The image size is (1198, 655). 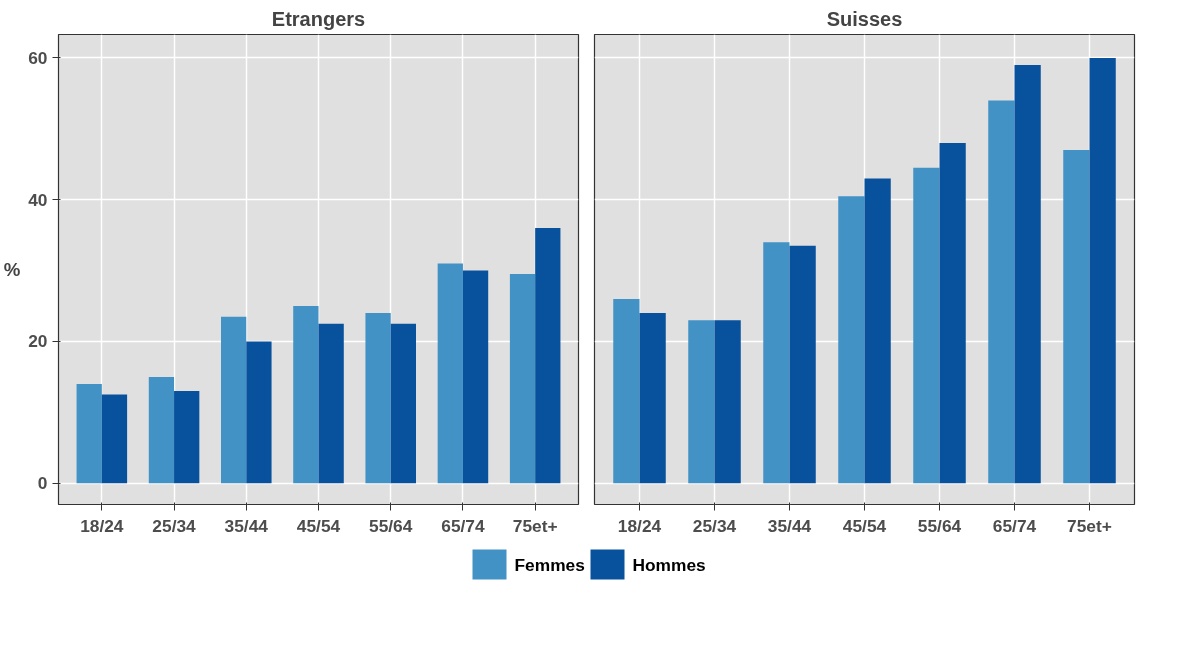 I want to click on y-tick-label: 60, so click(x=38, y=57).